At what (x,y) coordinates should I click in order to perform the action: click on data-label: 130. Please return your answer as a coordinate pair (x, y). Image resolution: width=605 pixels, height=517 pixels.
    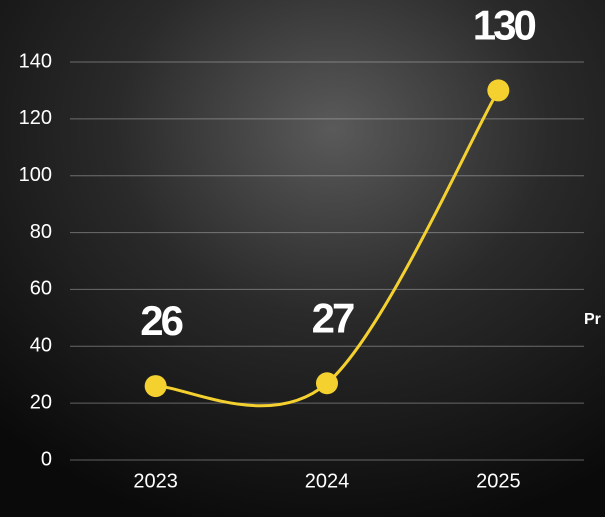
    Looking at the image, I should click on (504, 25).